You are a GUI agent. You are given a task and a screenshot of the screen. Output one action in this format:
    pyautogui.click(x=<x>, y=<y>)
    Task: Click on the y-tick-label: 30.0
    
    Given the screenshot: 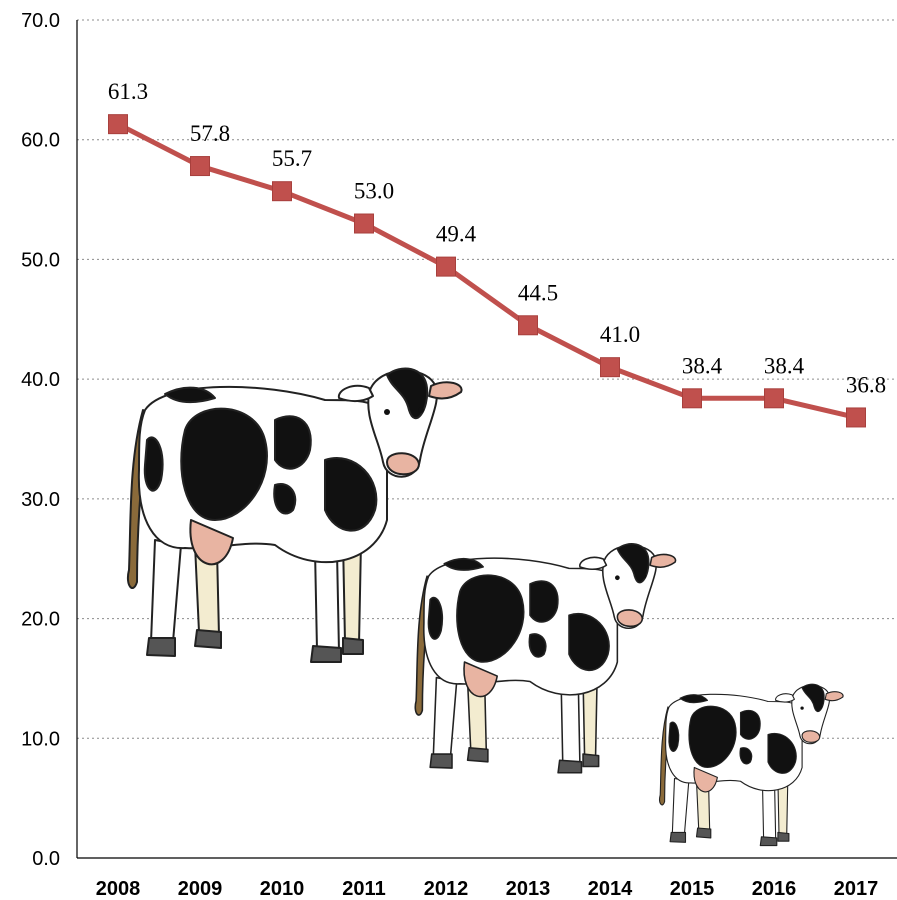 What is the action you would take?
    pyautogui.click(x=40, y=500)
    